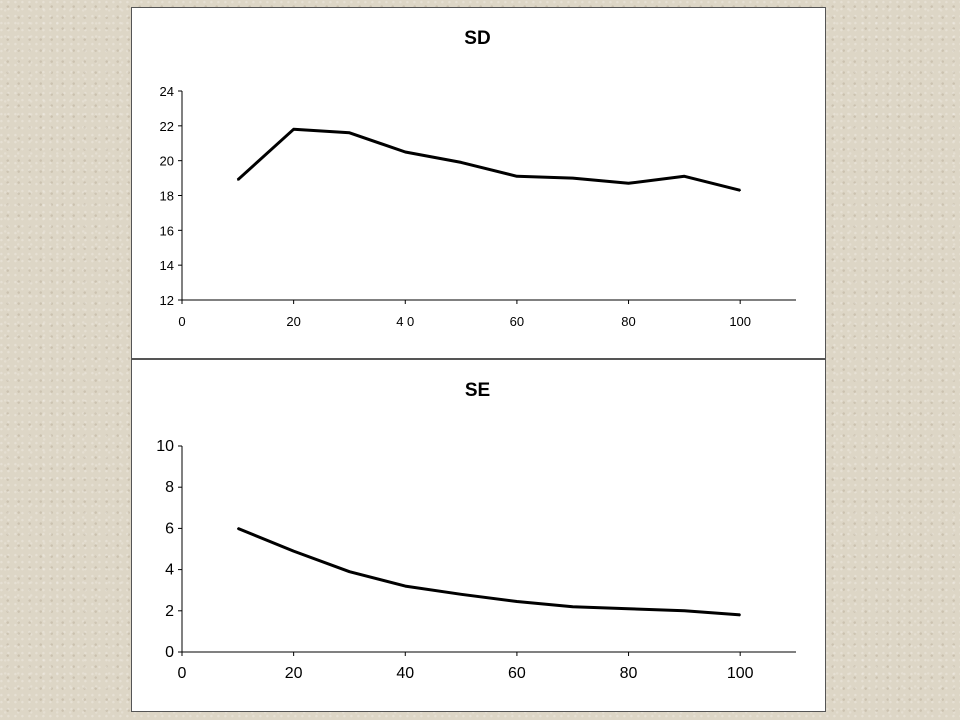 The height and width of the screenshot is (720, 960). I want to click on se-y-tick-label: 0, so click(169, 652).